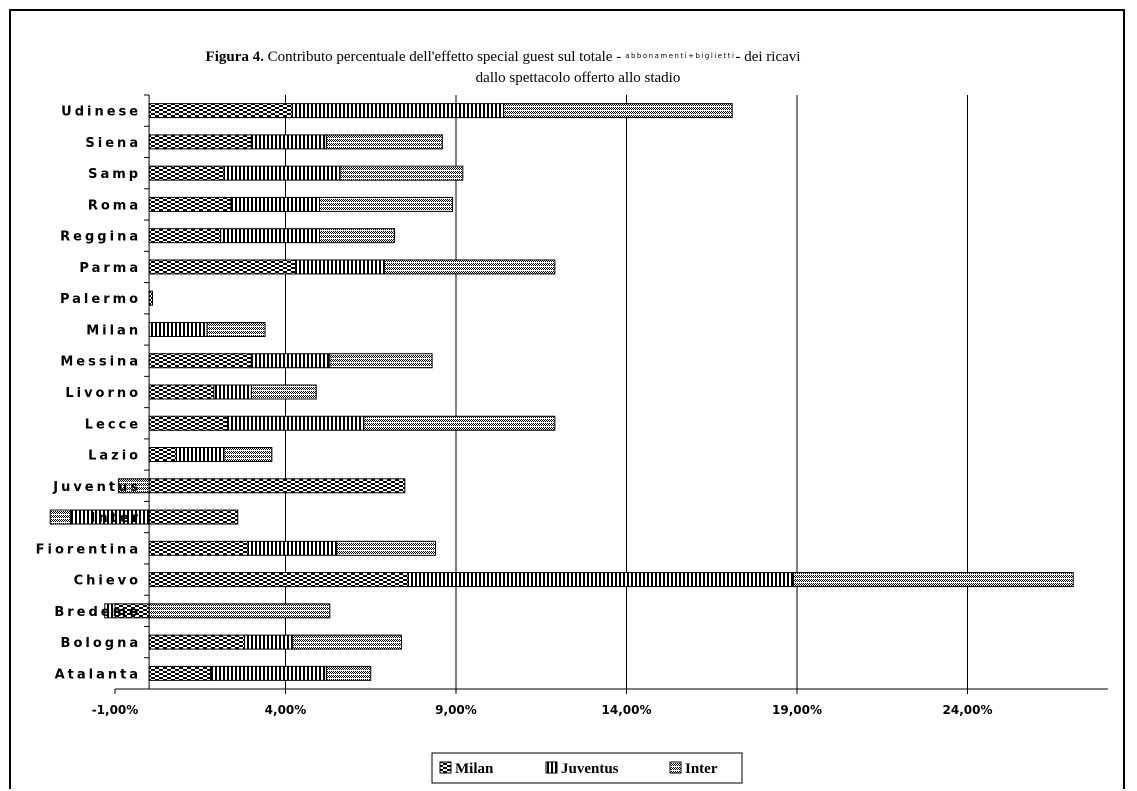  I want to click on bar-inter-reggina, so click(357, 236).